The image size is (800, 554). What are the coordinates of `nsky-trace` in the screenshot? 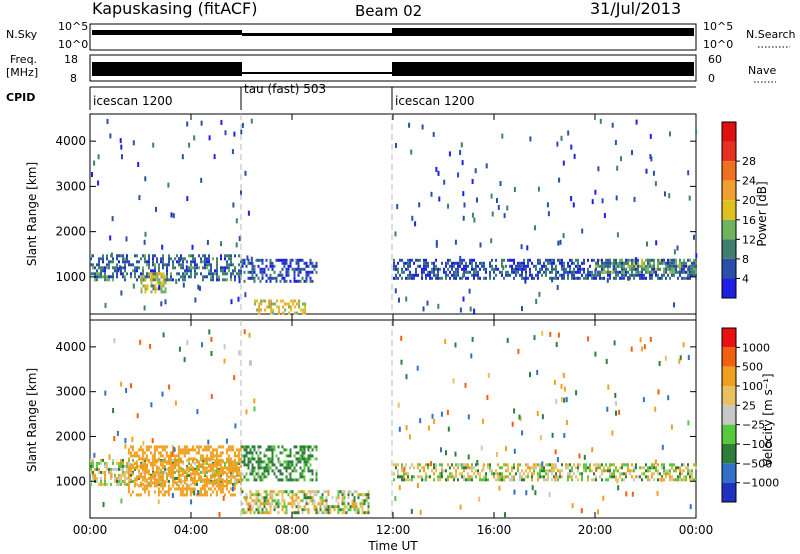 It's located at (167, 32).